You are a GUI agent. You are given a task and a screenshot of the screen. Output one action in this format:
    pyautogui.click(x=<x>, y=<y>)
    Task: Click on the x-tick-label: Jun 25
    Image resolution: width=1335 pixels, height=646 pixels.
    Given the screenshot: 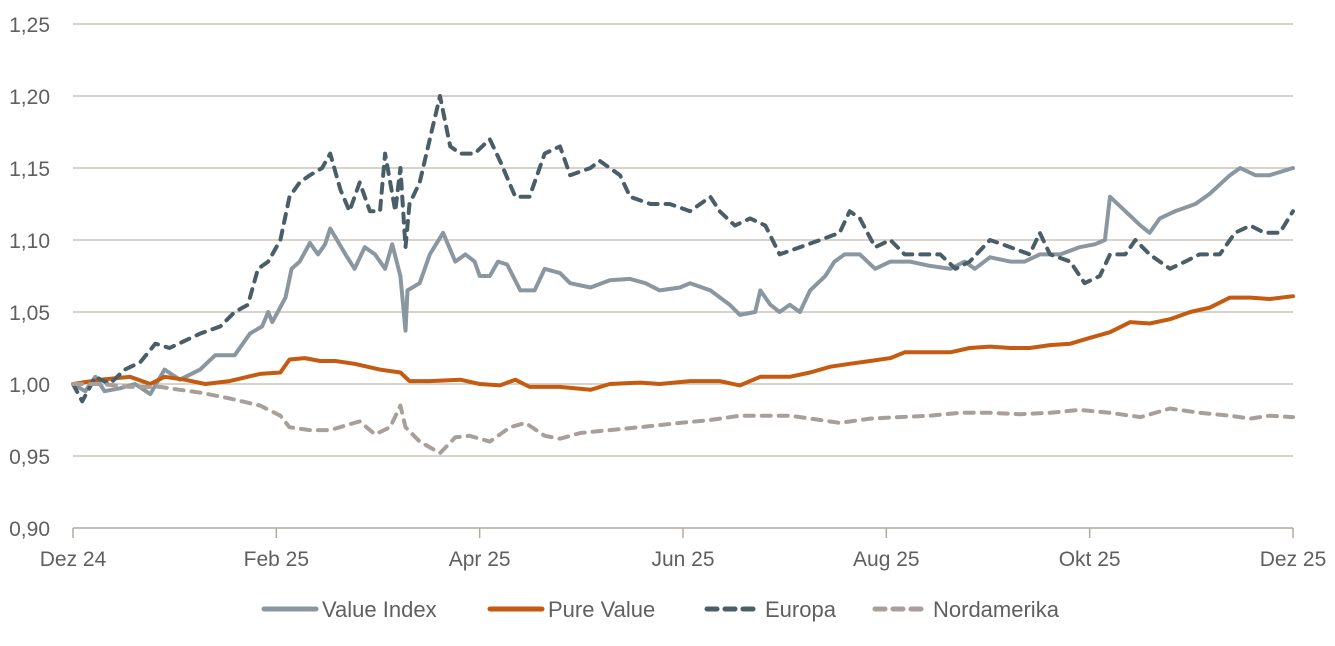 What is the action you would take?
    pyautogui.click(x=682, y=559)
    